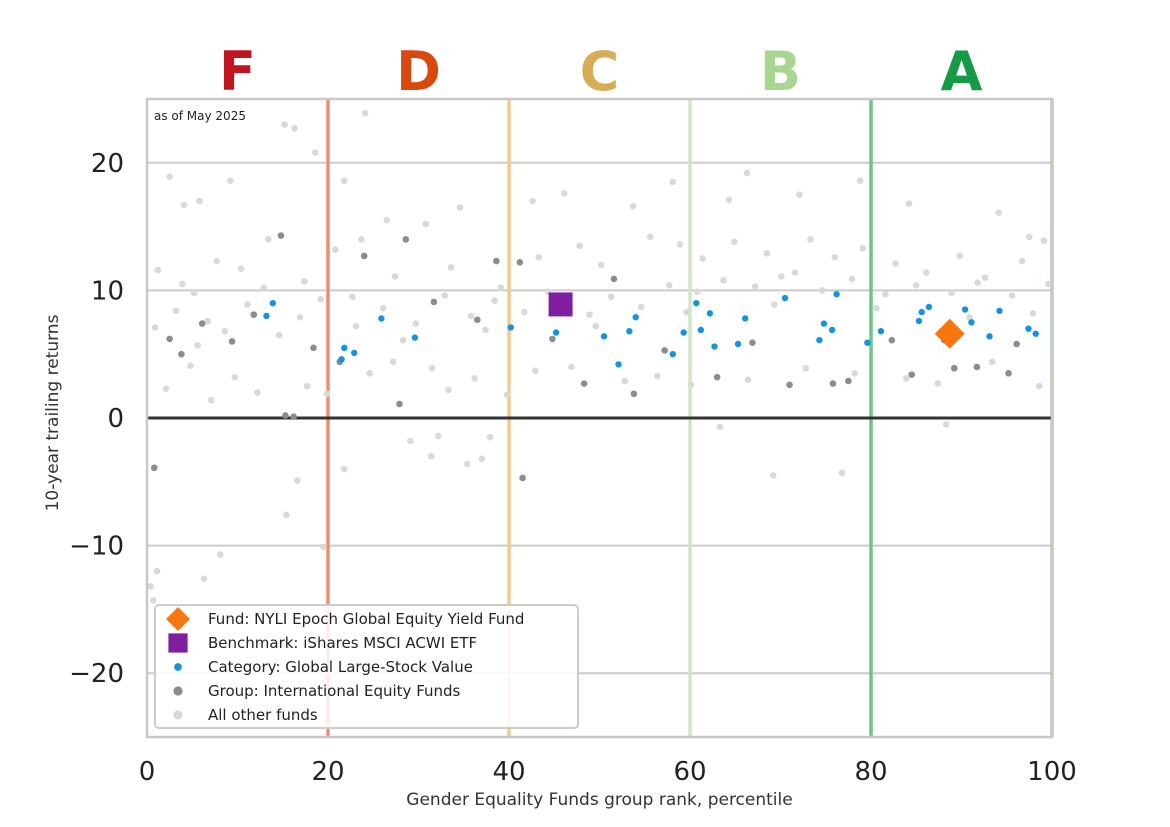 The image size is (1170, 827). What do you see at coordinates (600, 71) in the screenshot?
I see `grade-label-c: C` at bounding box center [600, 71].